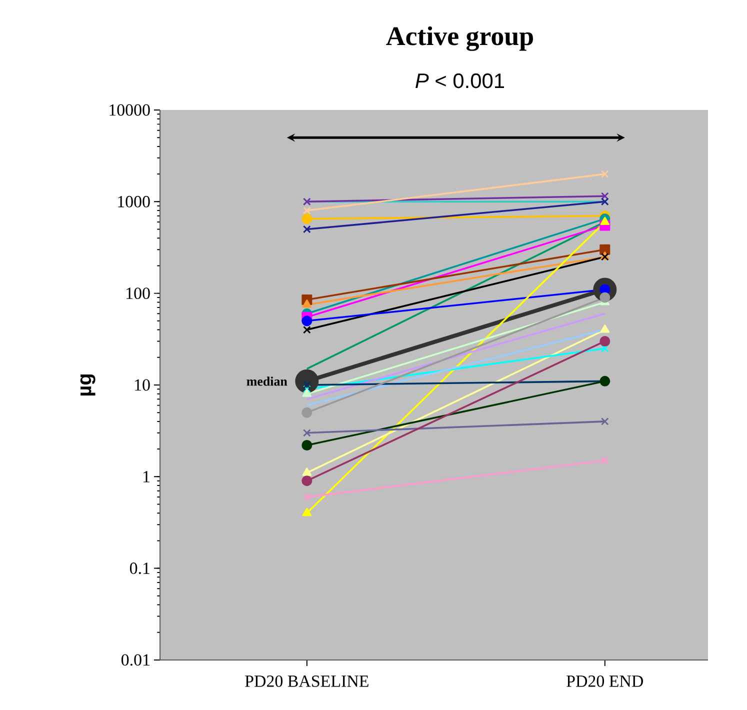 The image size is (747, 710). Describe the element at coordinates (267, 381) in the screenshot. I see `annotation: median` at that location.